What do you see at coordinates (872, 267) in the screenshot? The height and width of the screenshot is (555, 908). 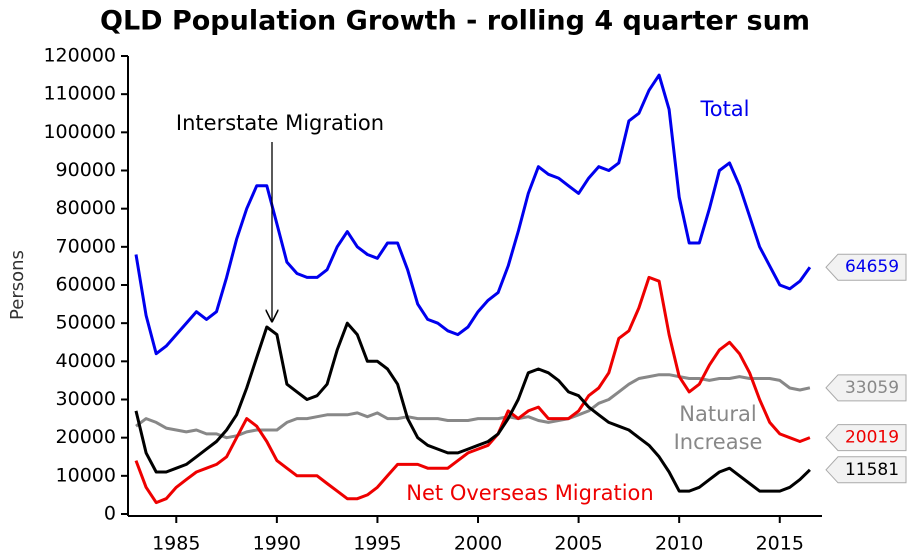 I see `end-label: 64659` at bounding box center [872, 267].